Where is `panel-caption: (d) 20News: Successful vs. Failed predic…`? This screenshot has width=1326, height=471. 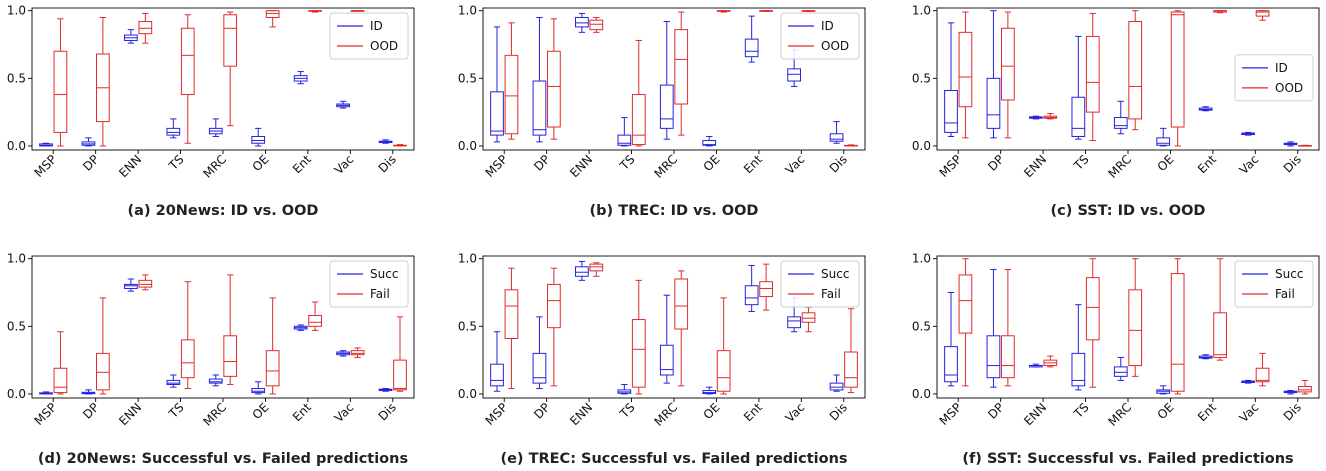 panel-caption: (d) 20News: Successful vs. Failed predic… is located at coordinates (223, 459).